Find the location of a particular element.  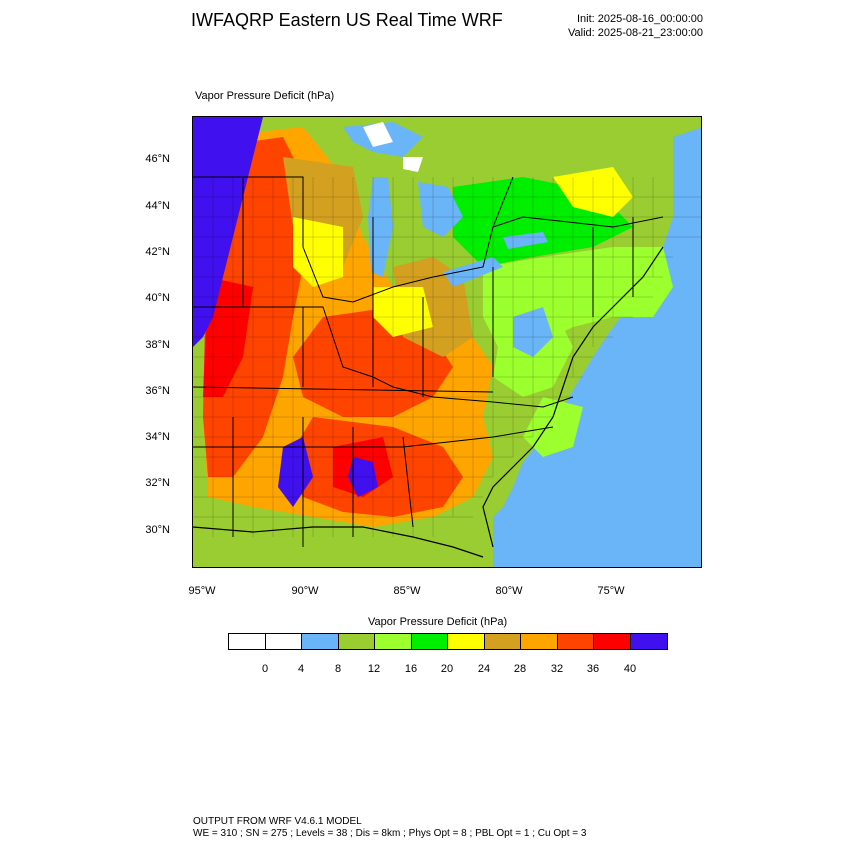

lon-label-75: 75°W is located at coordinates (611, 591).